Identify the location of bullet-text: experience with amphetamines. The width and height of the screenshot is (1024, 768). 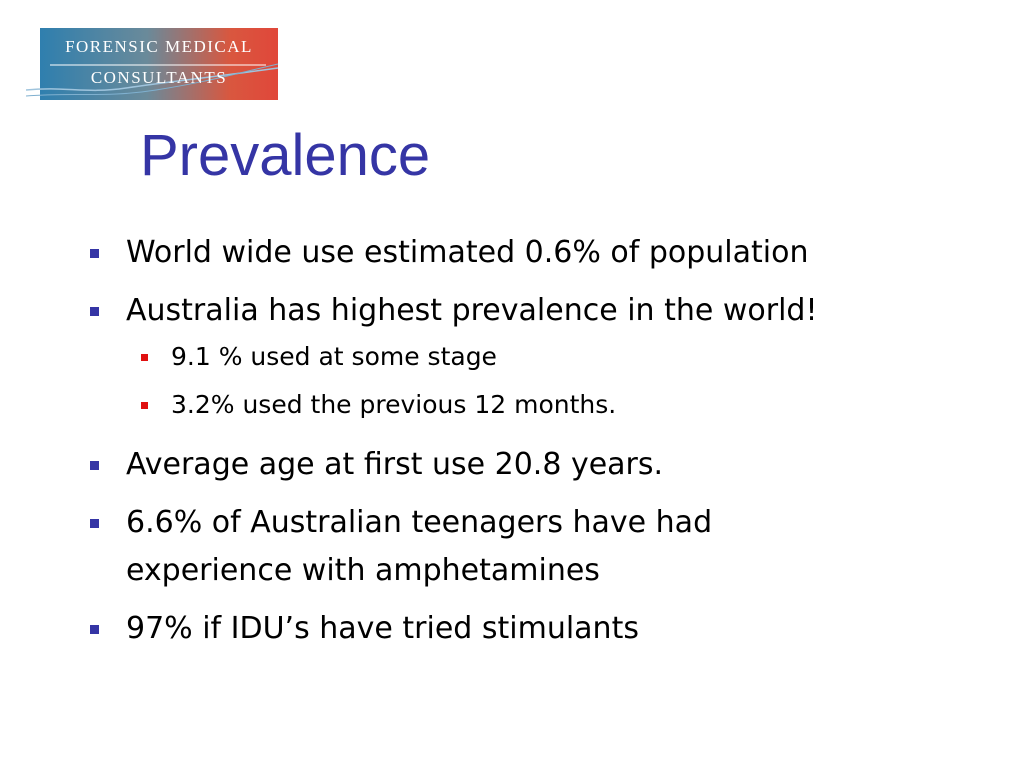
(363, 570).